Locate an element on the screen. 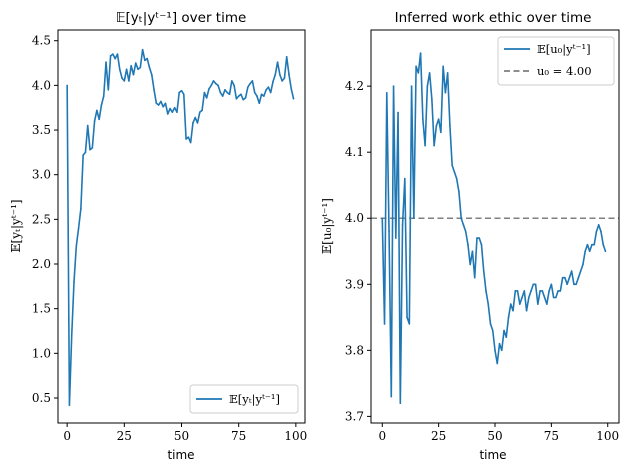  left-y-tick-label: 4.0 is located at coordinates (41, 85).